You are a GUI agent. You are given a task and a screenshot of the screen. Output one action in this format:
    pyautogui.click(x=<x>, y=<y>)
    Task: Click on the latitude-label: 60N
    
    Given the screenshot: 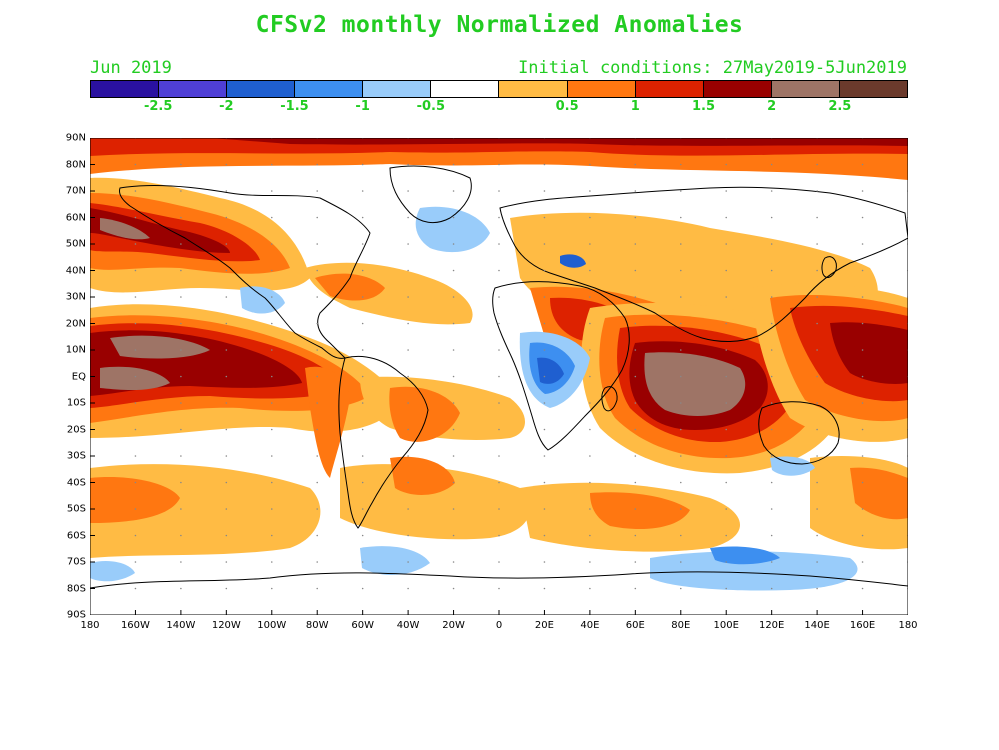 What is the action you would take?
    pyautogui.click(x=75, y=217)
    